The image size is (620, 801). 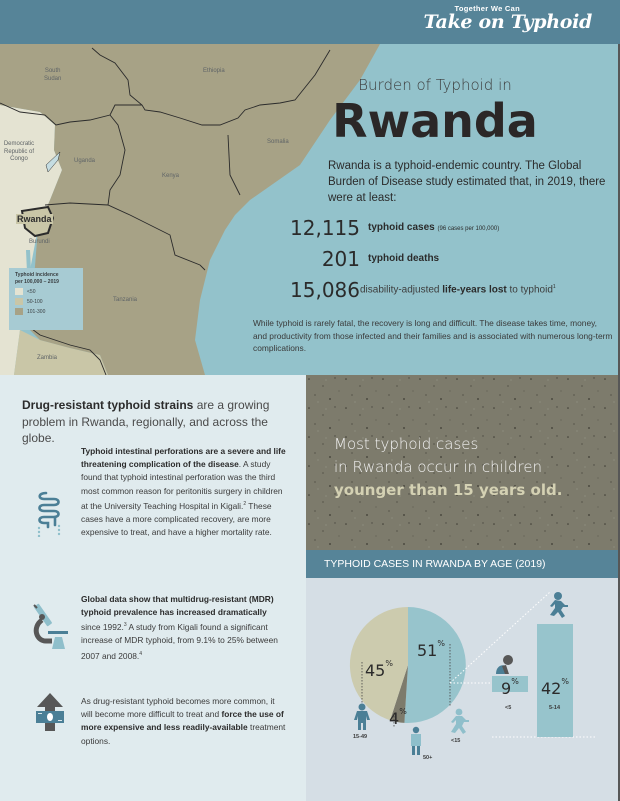 I want to click on stat-value: 15,086, so click(x=325, y=290).